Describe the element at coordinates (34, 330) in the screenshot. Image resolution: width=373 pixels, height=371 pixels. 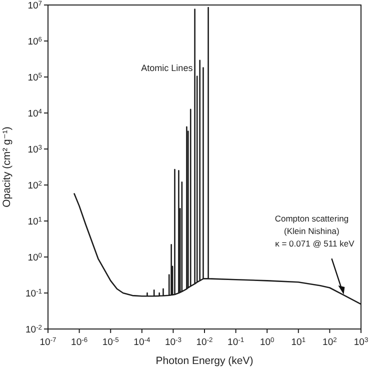
I see `y-tick-label: 10$^{-2}$` at that location.